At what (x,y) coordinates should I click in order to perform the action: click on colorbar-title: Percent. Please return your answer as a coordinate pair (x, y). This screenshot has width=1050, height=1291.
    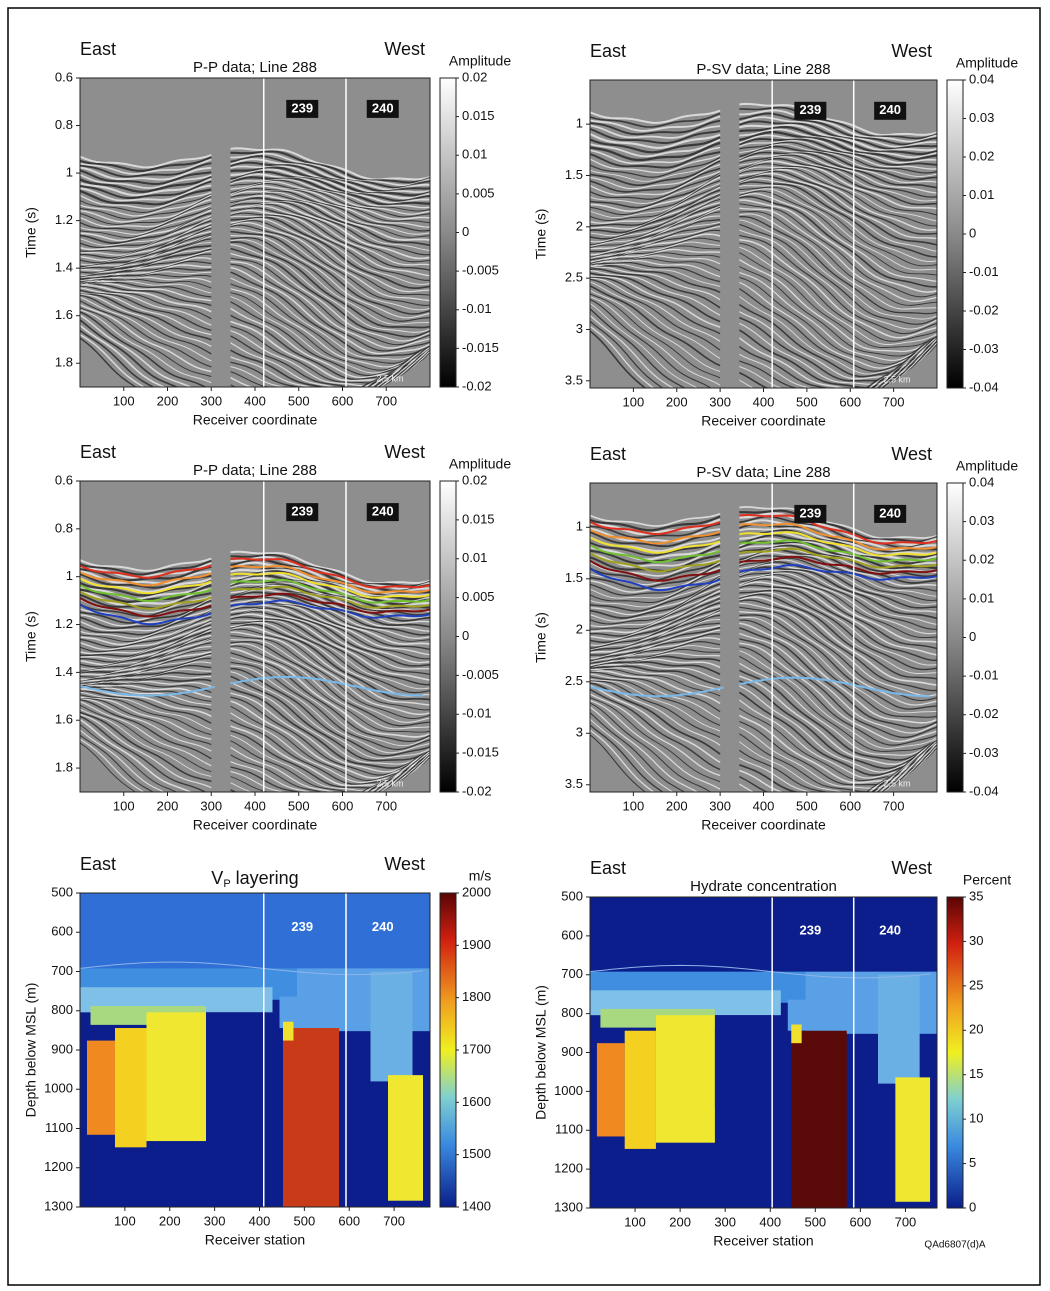
    Looking at the image, I should click on (987, 880).